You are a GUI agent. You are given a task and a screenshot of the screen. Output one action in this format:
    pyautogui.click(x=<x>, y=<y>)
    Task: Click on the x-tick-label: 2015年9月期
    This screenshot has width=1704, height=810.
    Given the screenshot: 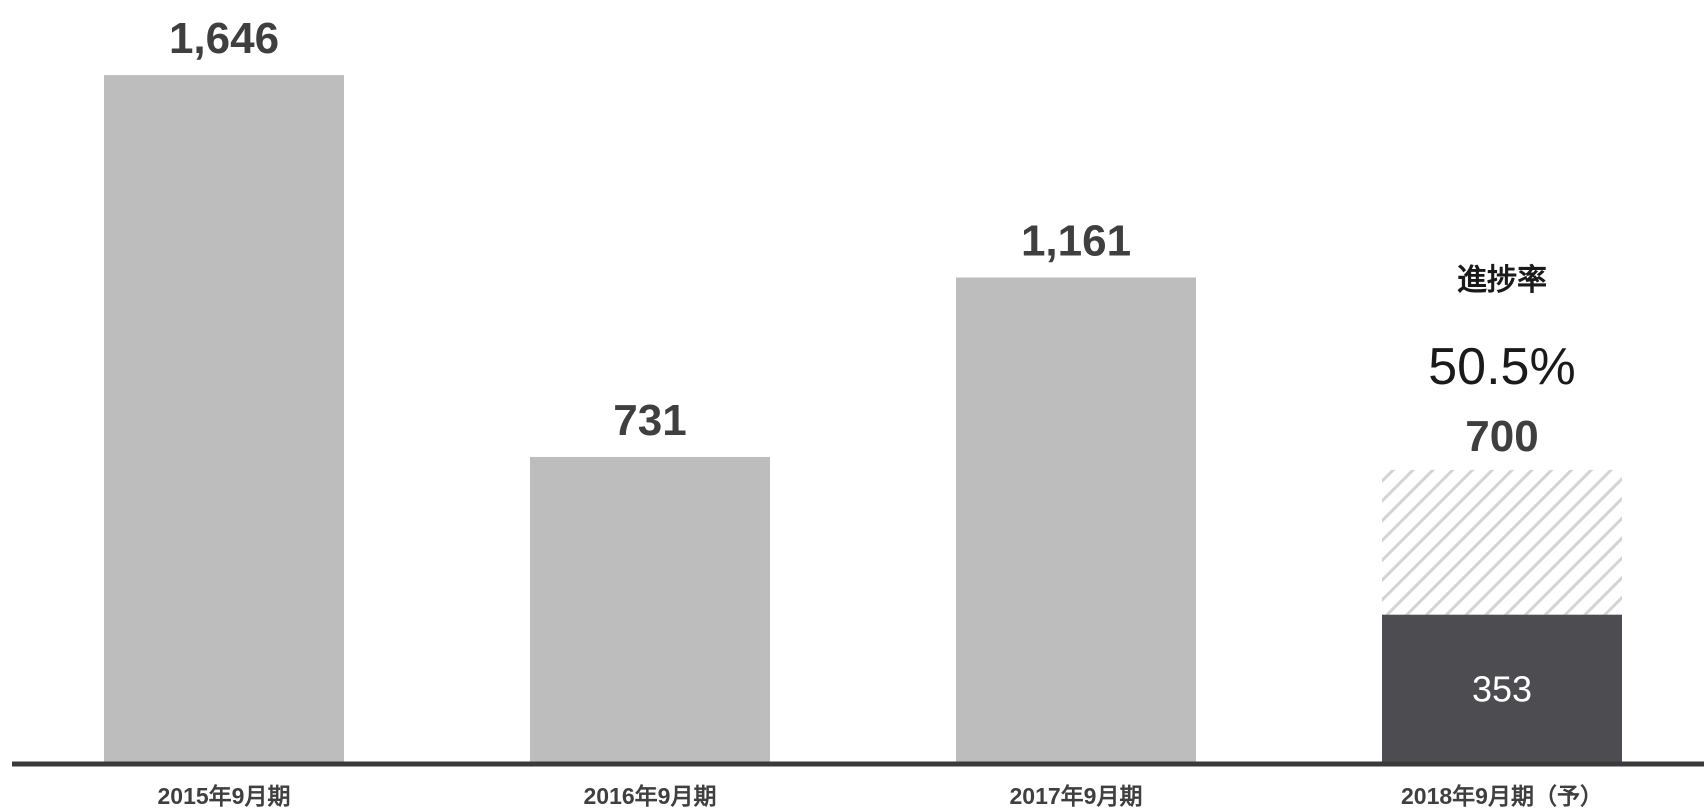 What is the action you would take?
    pyautogui.click(x=224, y=796)
    